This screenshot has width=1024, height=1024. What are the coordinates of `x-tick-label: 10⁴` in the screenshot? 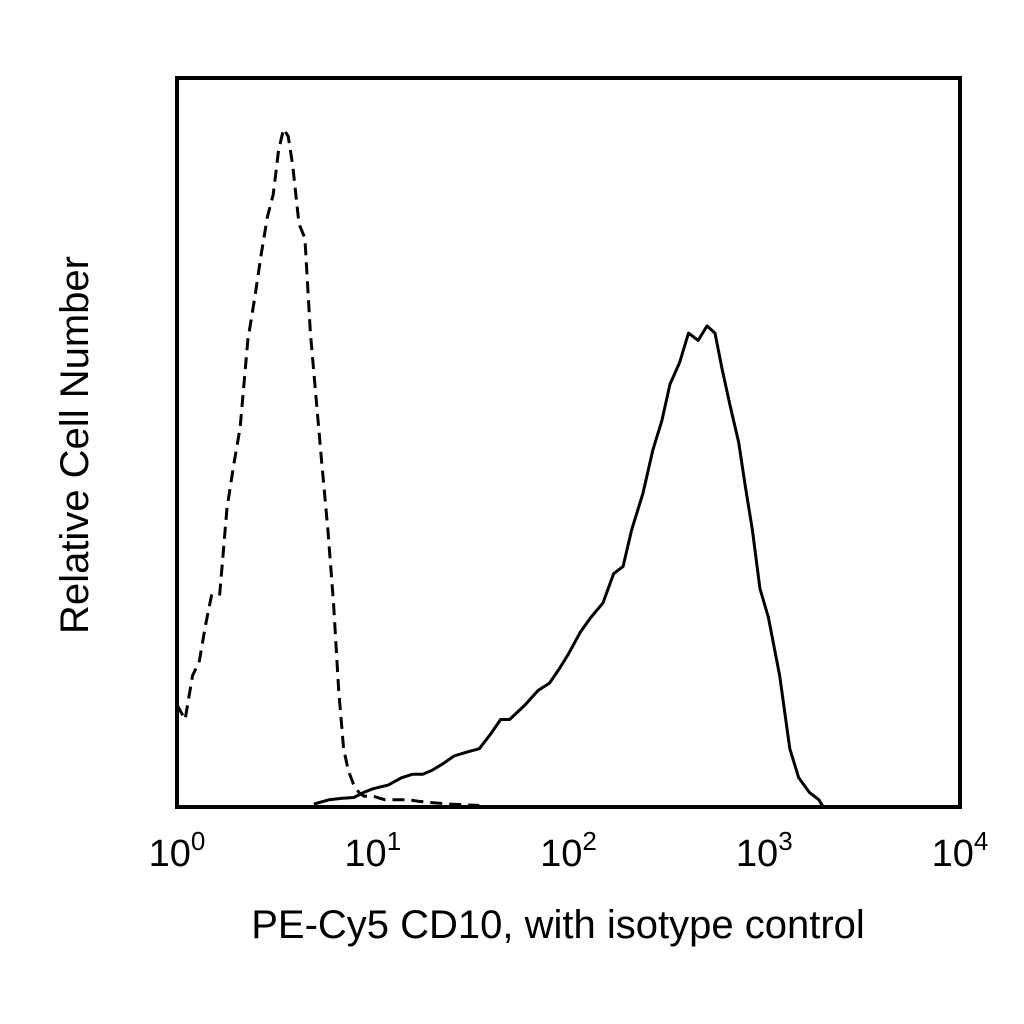 It's located at (960, 850).